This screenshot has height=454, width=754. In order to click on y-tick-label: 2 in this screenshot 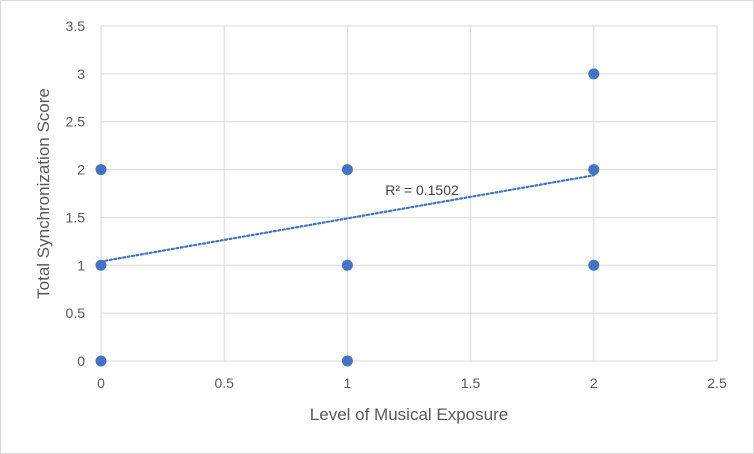, I will do `click(81, 170)`.